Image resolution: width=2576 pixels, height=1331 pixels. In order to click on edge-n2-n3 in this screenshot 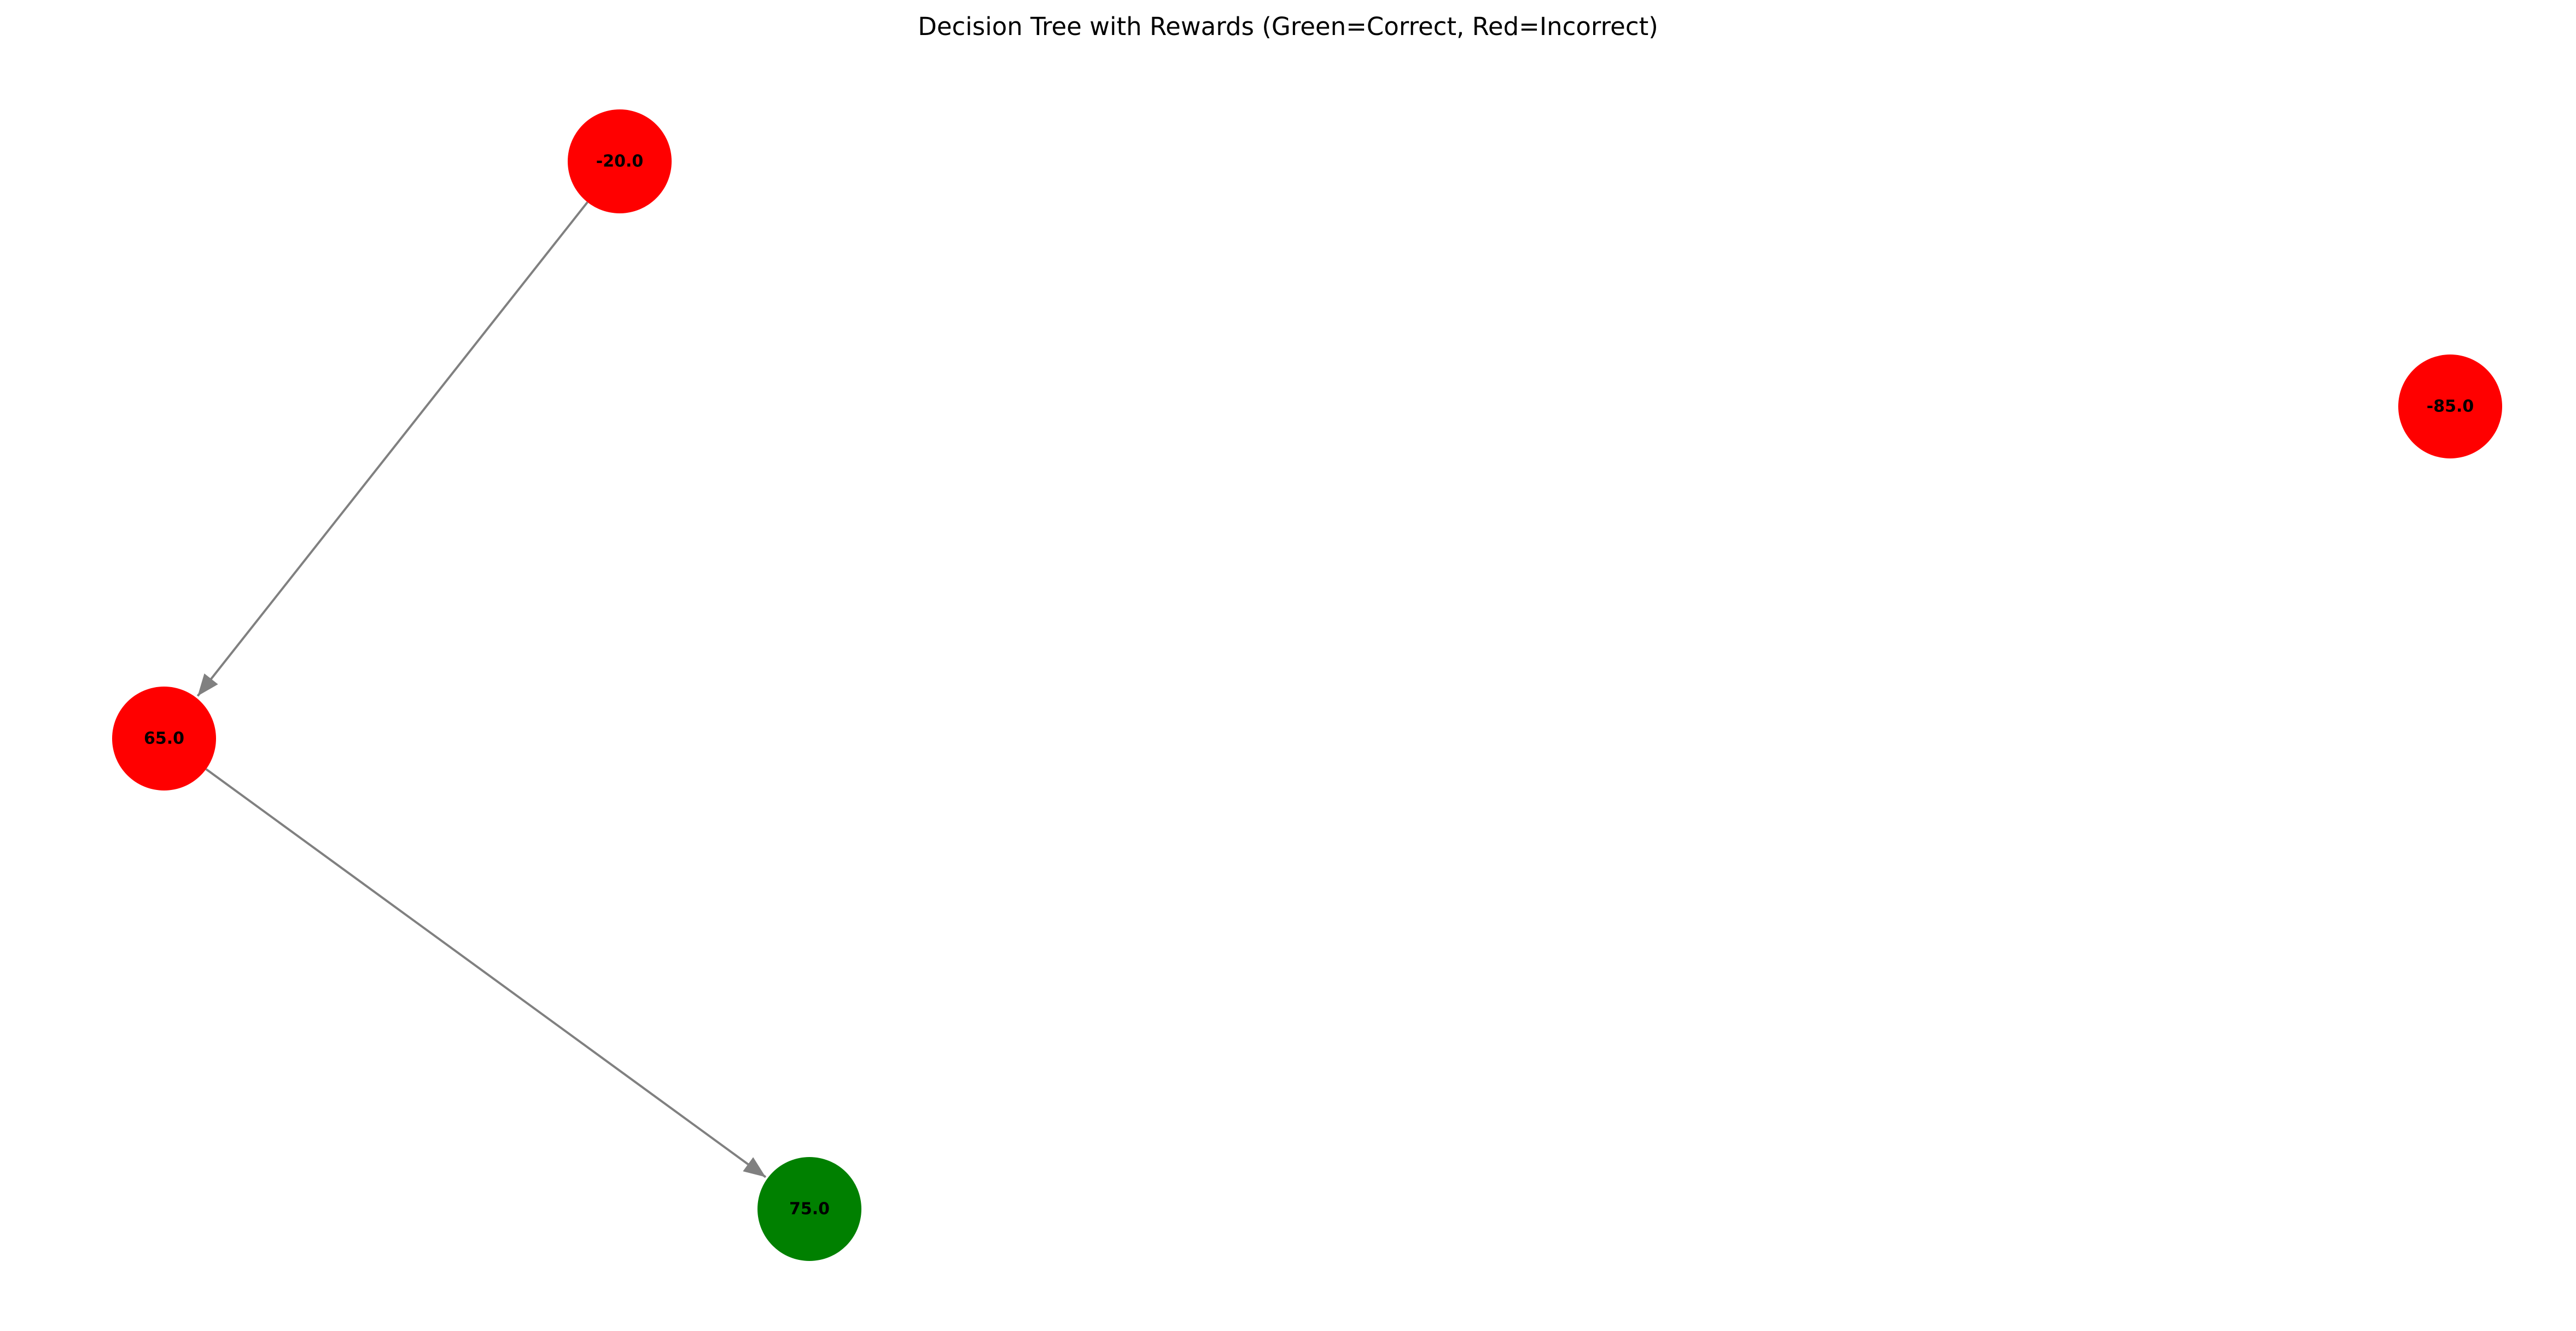, I will do `click(486, 973)`.